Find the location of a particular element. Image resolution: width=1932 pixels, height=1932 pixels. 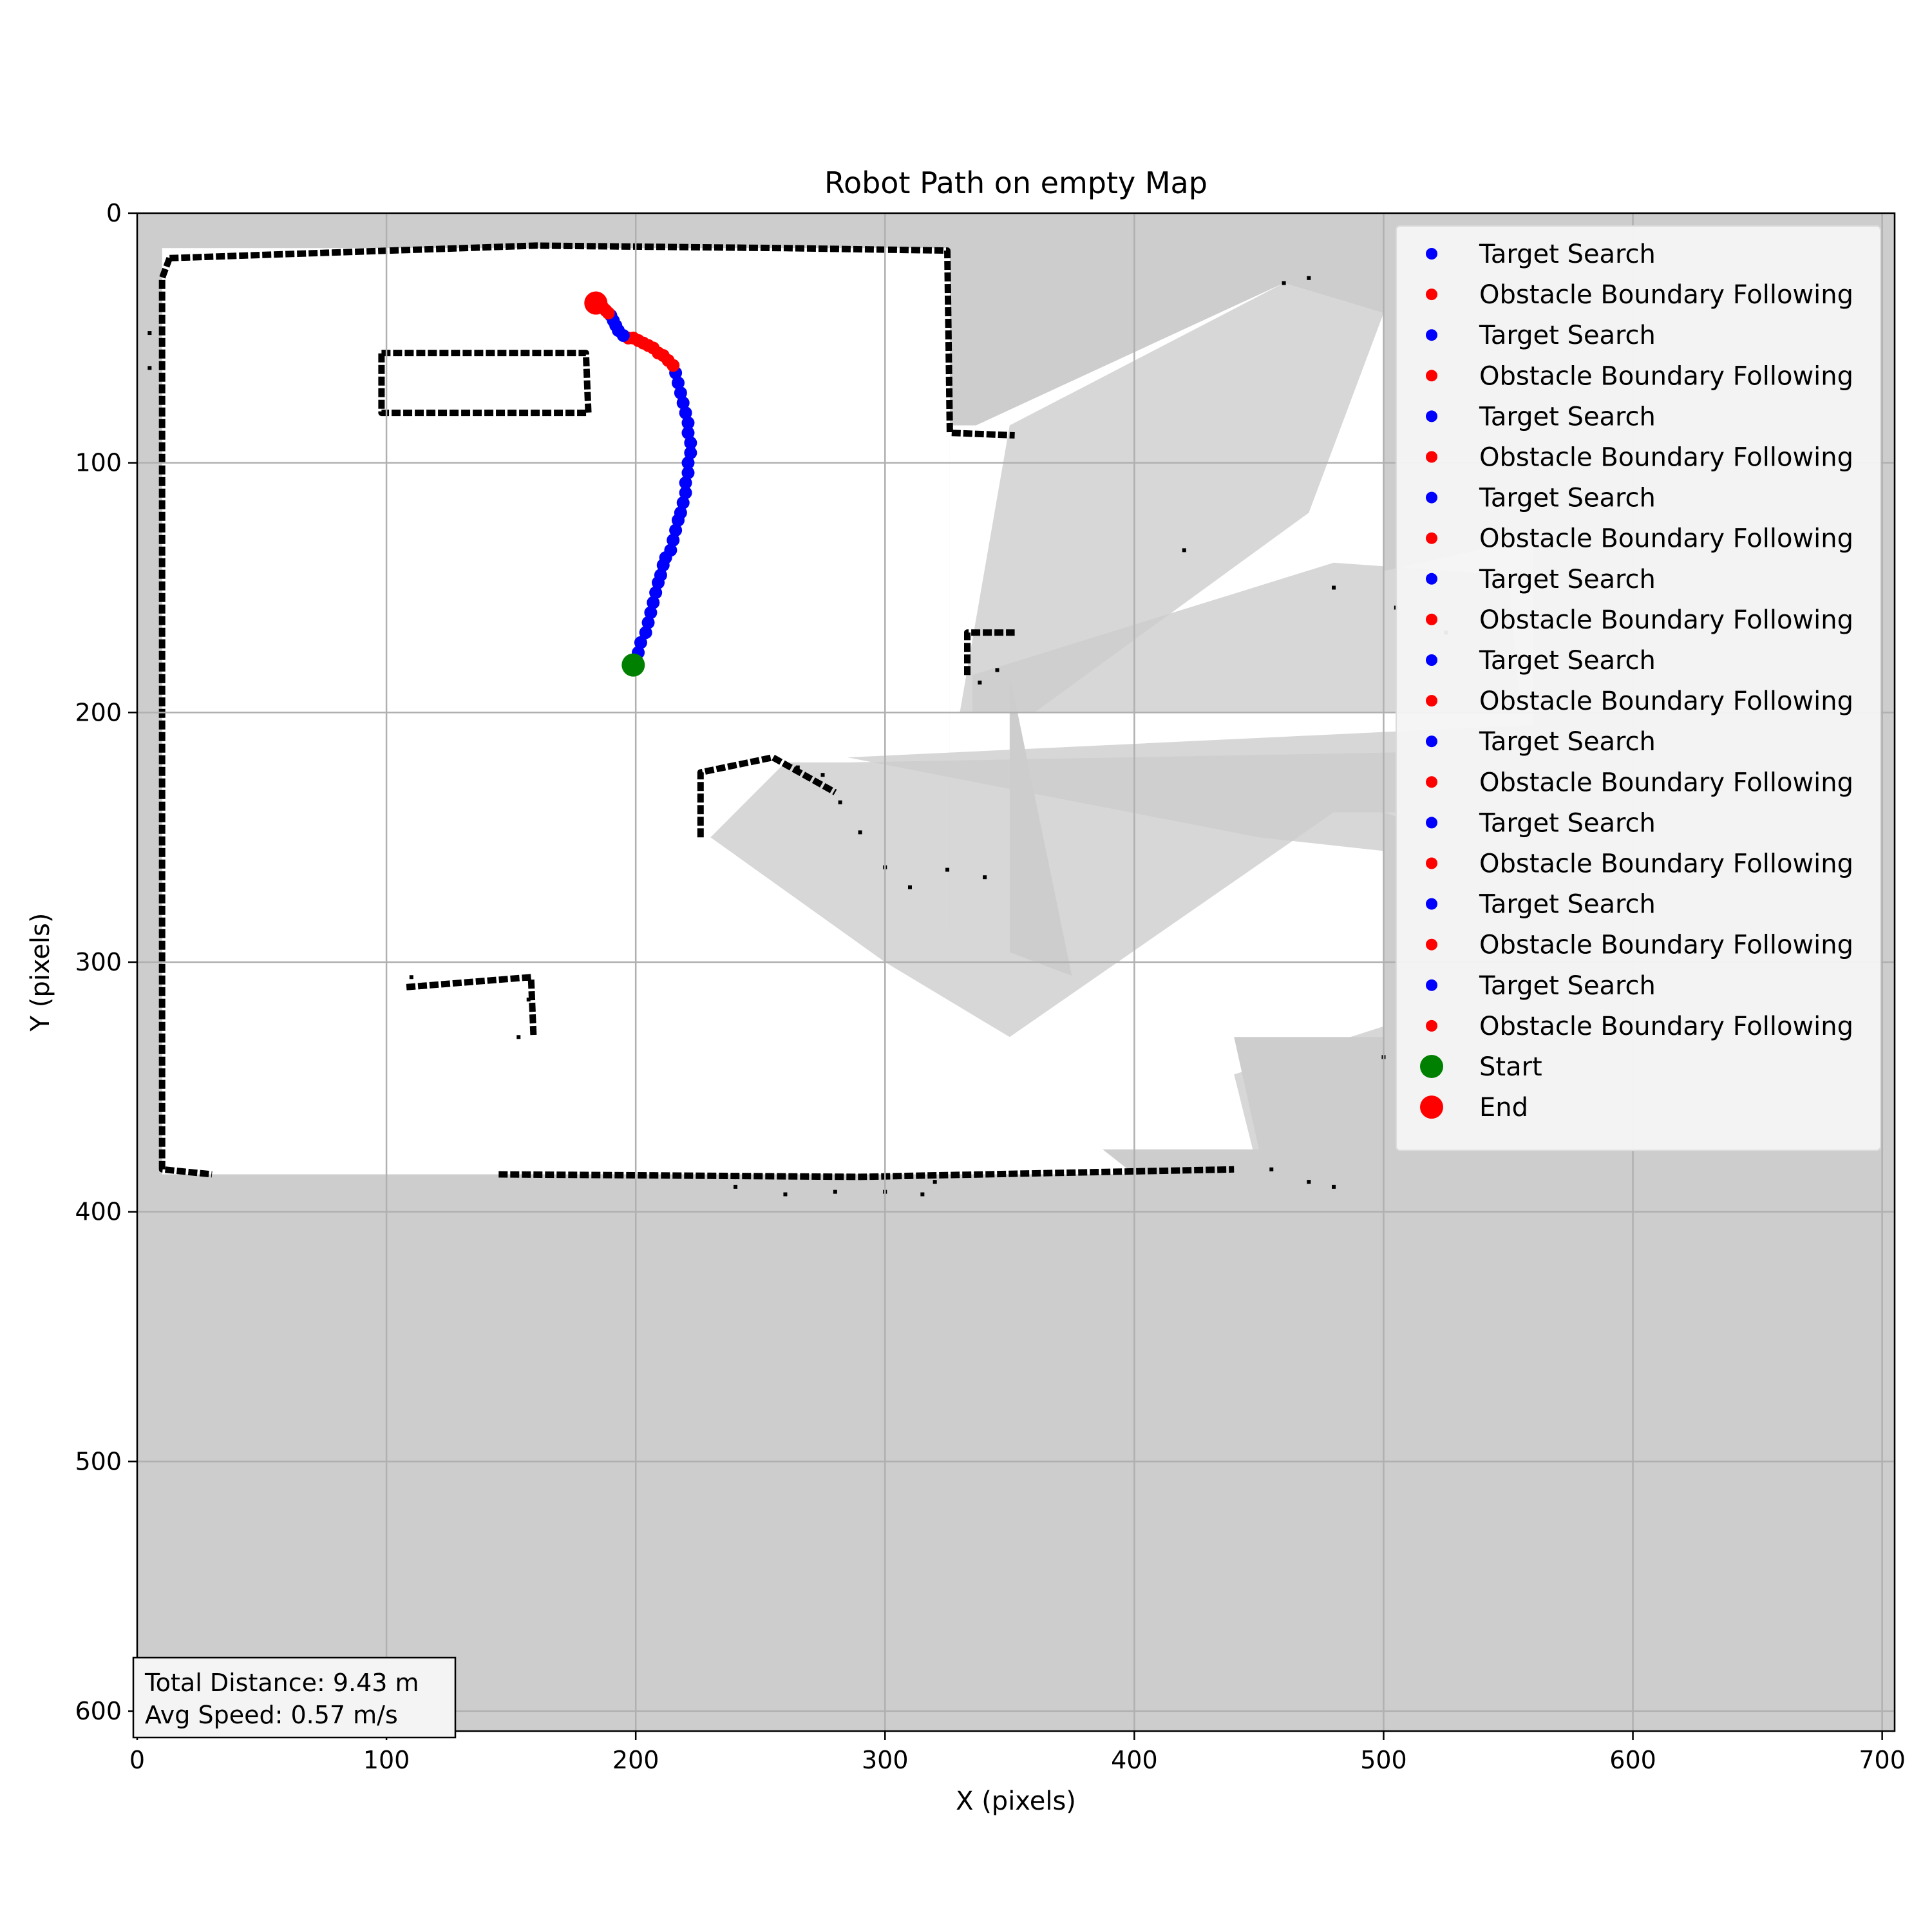

legend-box is located at coordinates (1638, 688).